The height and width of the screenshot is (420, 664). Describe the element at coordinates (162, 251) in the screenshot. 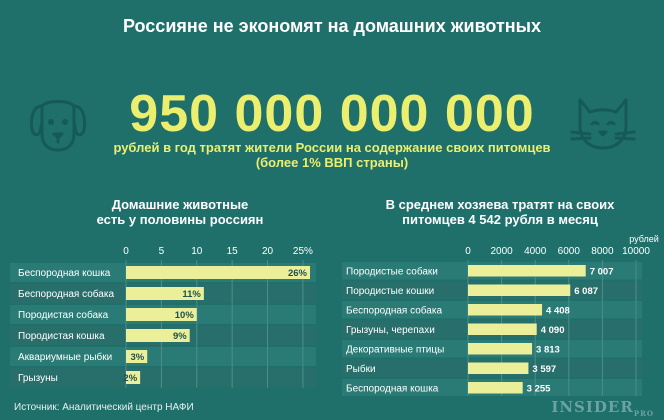

I see `ownership-tick-label: 5` at that location.